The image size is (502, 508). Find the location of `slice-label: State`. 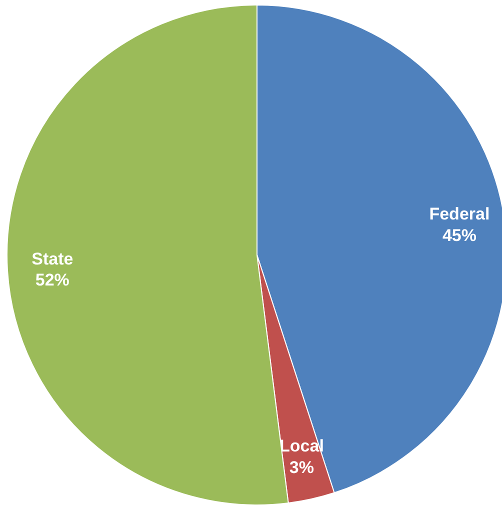

slice-label: State is located at coordinates (53, 258).